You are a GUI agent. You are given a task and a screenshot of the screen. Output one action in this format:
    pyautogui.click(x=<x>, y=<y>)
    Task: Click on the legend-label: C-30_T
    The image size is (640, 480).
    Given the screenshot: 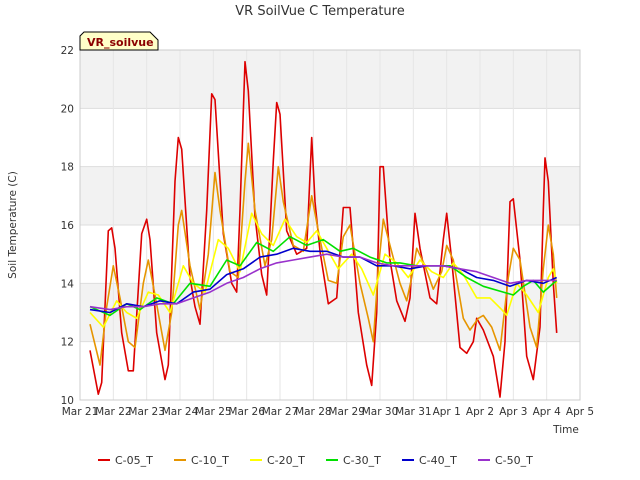 What is the action you would take?
    pyautogui.click(x=362, y=460)
    